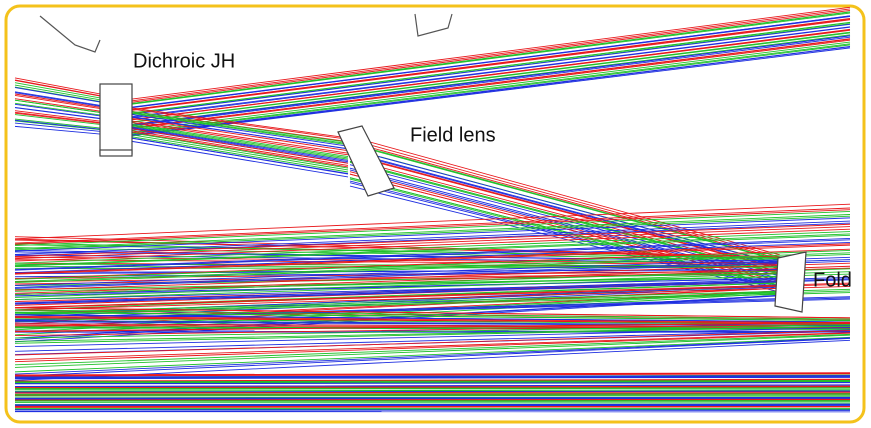 The height and width of the screenshot is (428, 871). Describe the element at coordinates (116, 119) in the screenshot. I see `dichroic-element` at that location.